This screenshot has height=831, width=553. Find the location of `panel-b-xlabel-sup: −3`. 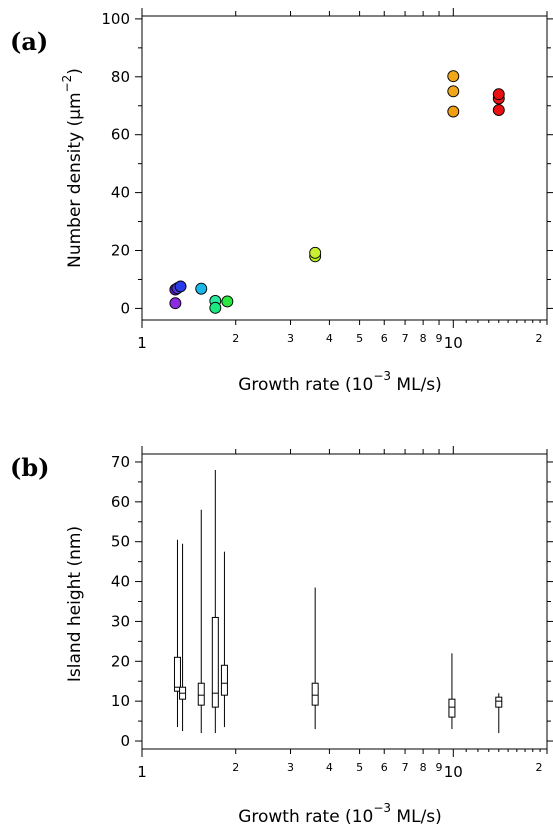

panel-b-xlabel-sup: −3 is located at coordinates (382, 808).